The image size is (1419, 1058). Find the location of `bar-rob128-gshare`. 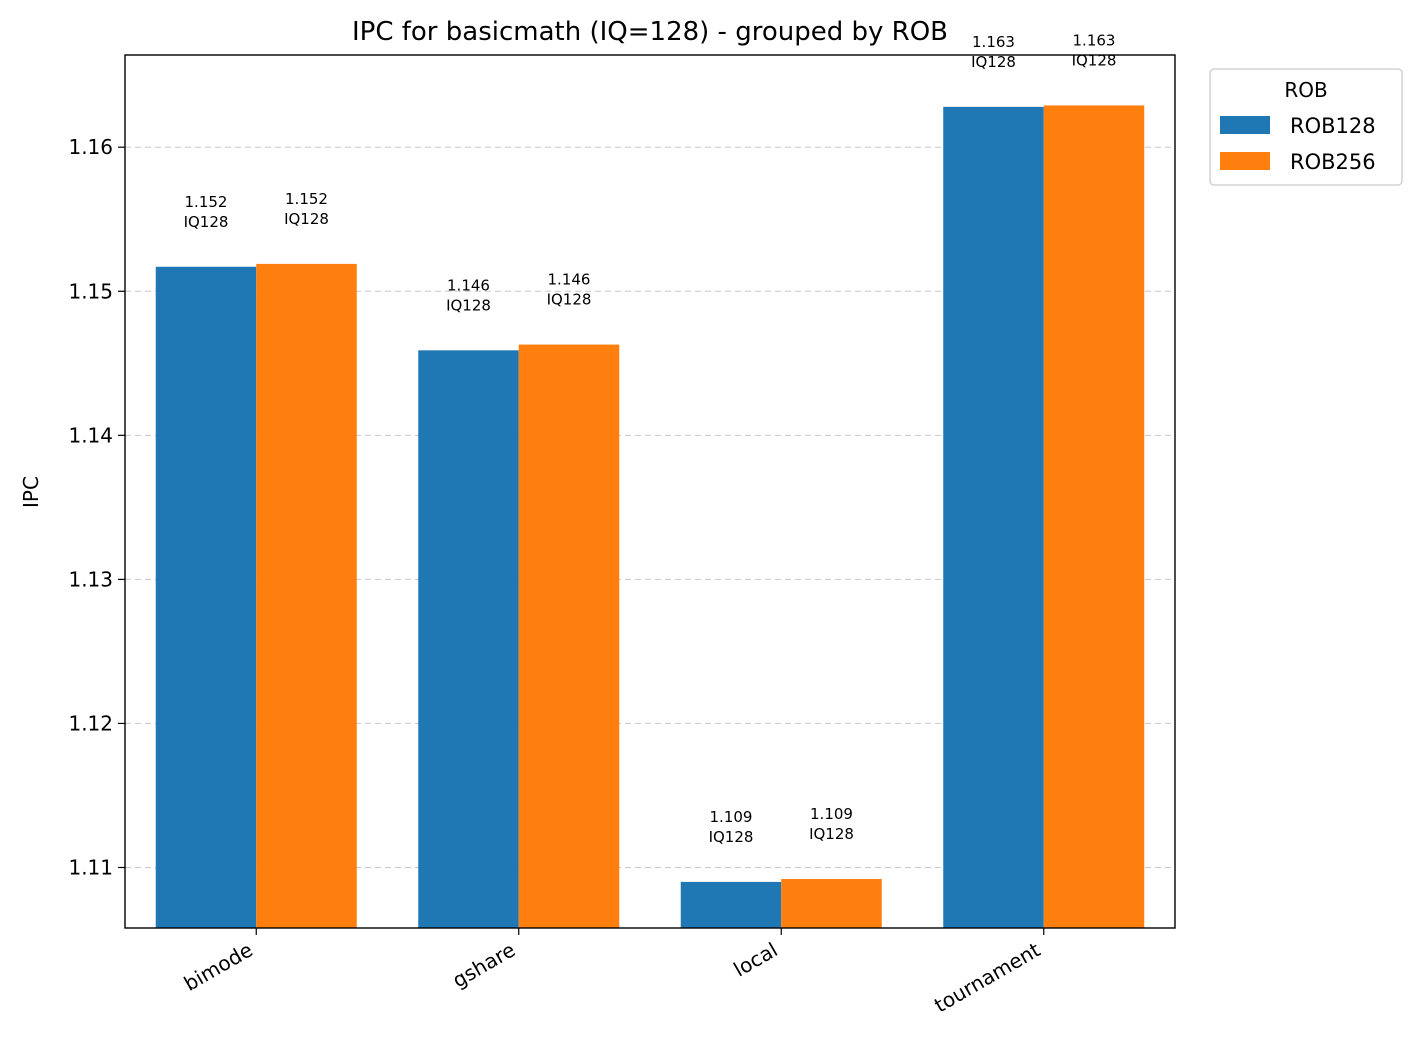

bar-rob128-gshare is located at coordinates (468, 639).